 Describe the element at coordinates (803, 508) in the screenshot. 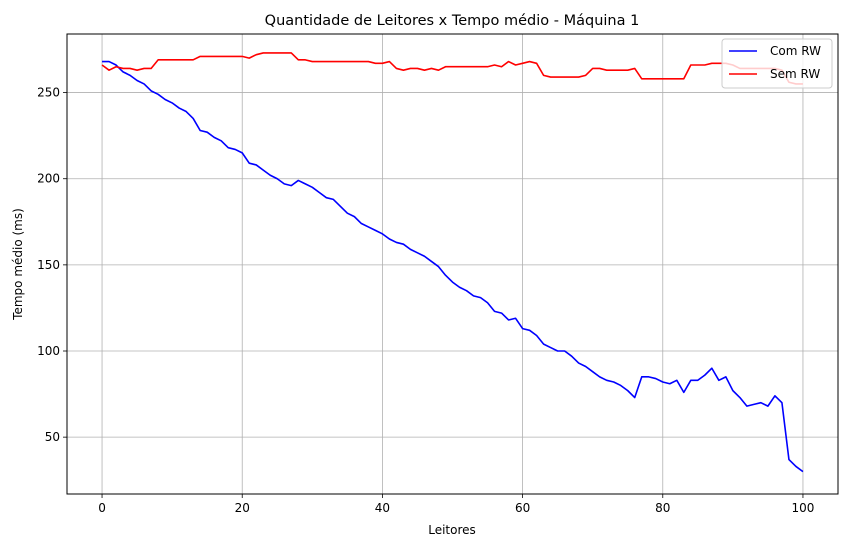

I see `x-tick-label: 100` at that location.